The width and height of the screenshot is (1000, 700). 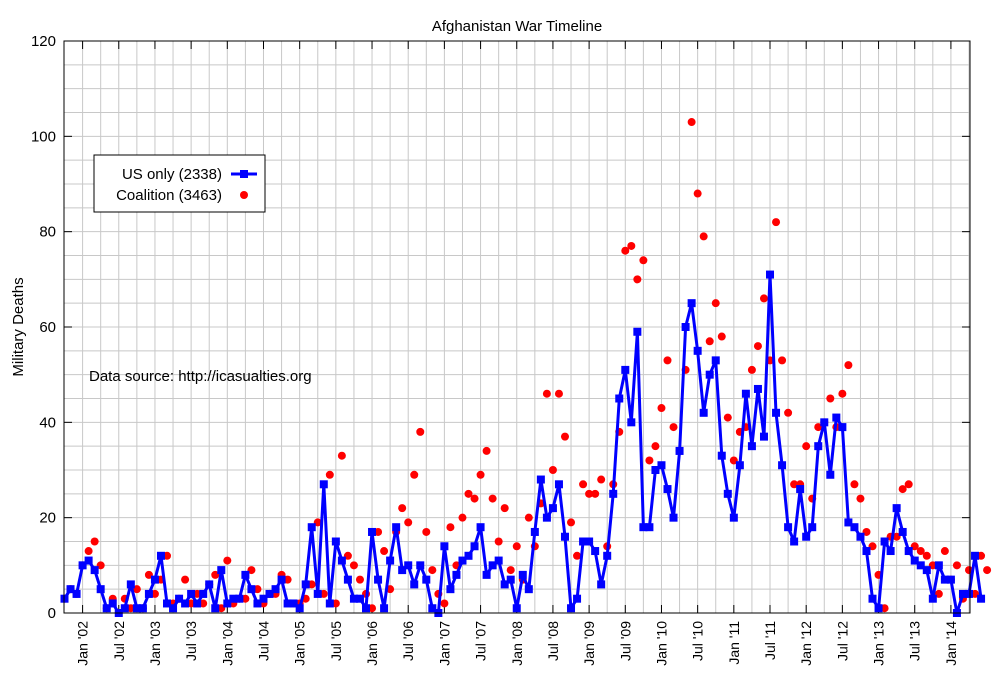 I want to click on legend-label-us: US only (2338), so click(x=172, y=174).